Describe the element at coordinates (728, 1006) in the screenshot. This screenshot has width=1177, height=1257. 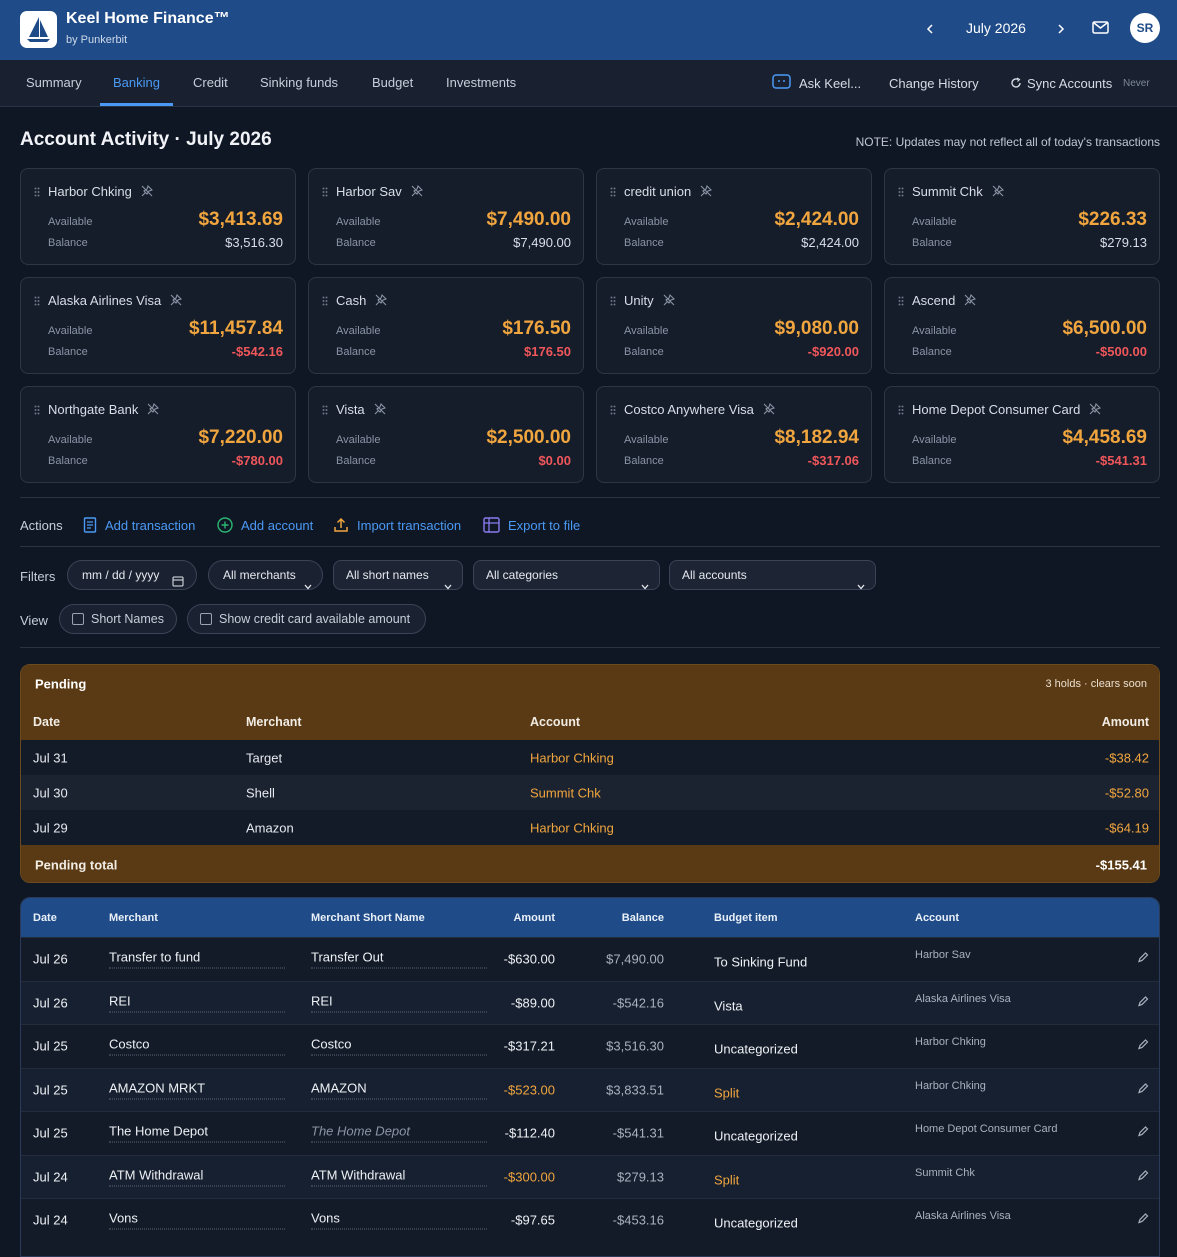
I see `budget-item: Vista` at that location.